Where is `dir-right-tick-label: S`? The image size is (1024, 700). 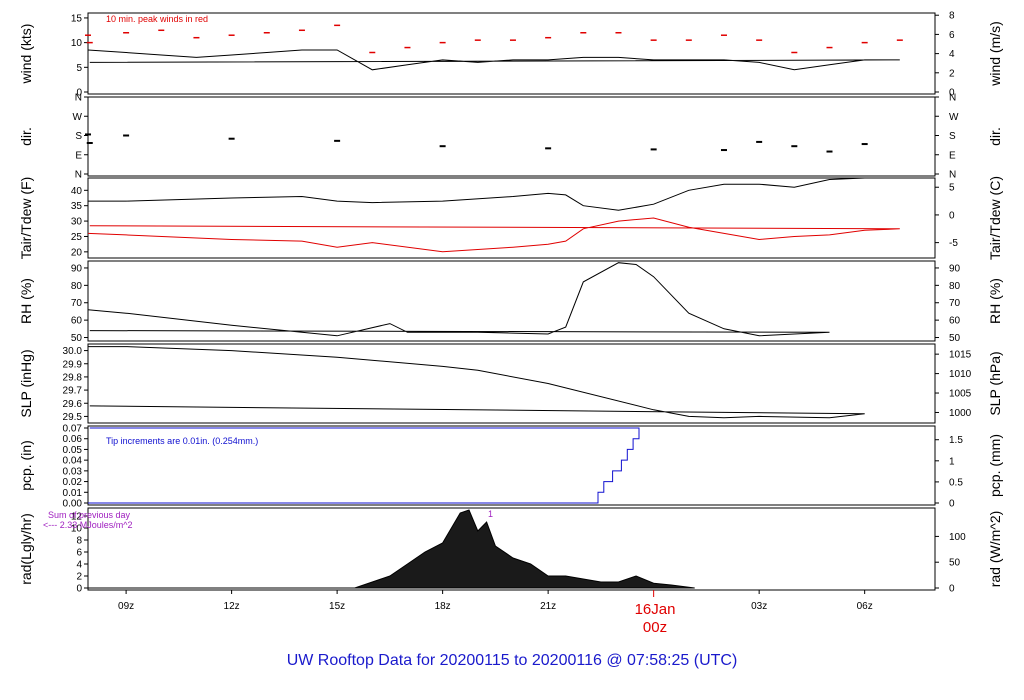
dir-right-tick-label: S is located at coordinates (952, 136).